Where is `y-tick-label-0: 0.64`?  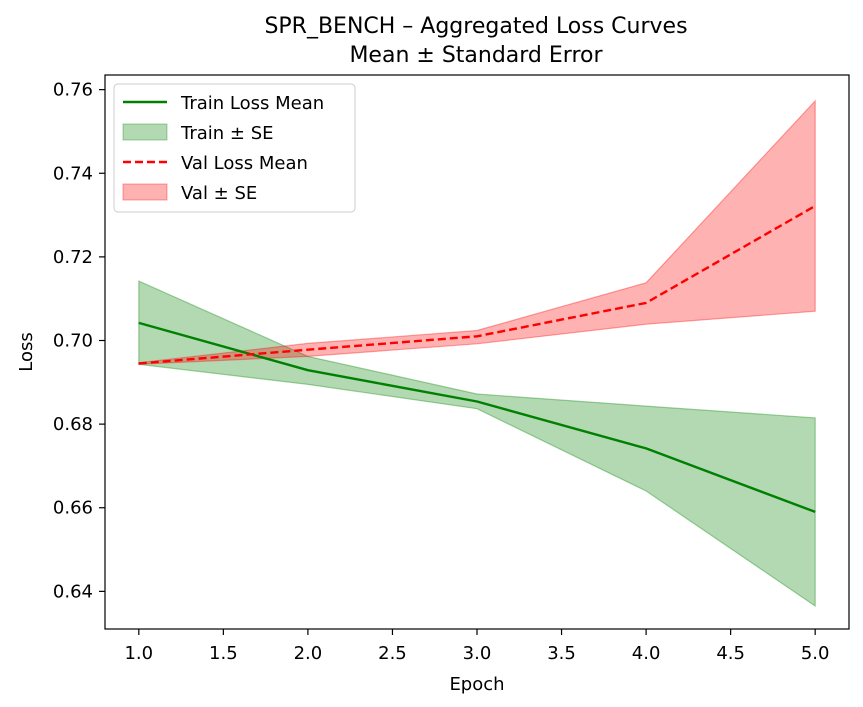
y-tick-label-0: 0.64 is located at coordinates (73, 591).